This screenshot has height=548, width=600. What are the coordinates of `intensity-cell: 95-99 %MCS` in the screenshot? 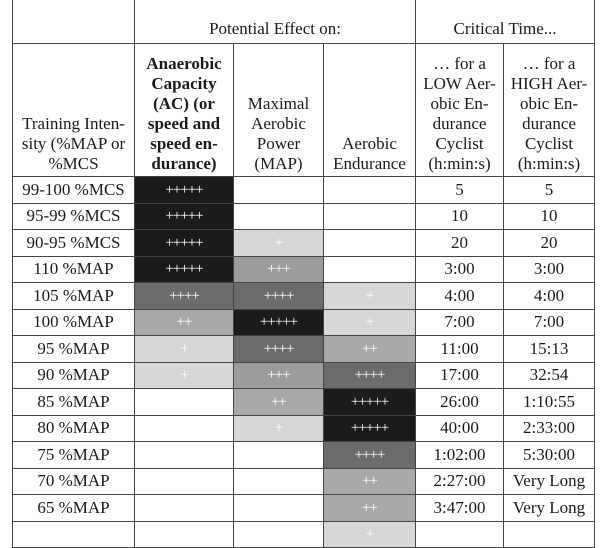 It's located at (73, 216).